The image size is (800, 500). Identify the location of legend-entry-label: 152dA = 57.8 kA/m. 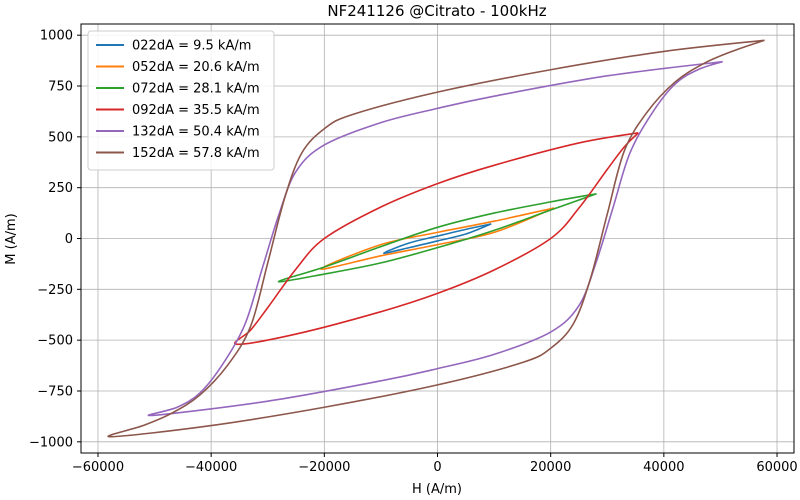
(196, 153).